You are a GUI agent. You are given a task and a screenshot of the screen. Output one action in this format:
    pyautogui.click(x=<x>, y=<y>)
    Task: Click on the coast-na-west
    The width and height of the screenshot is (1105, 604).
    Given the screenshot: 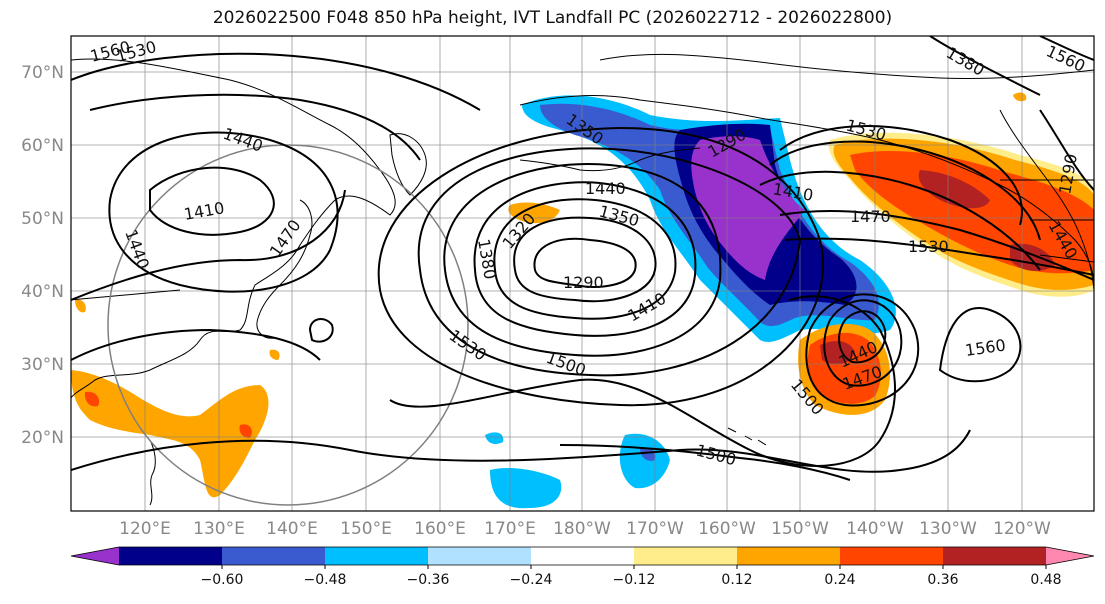 What is the action you would take?
    pyautogui.click(x=1046, y=200)
    